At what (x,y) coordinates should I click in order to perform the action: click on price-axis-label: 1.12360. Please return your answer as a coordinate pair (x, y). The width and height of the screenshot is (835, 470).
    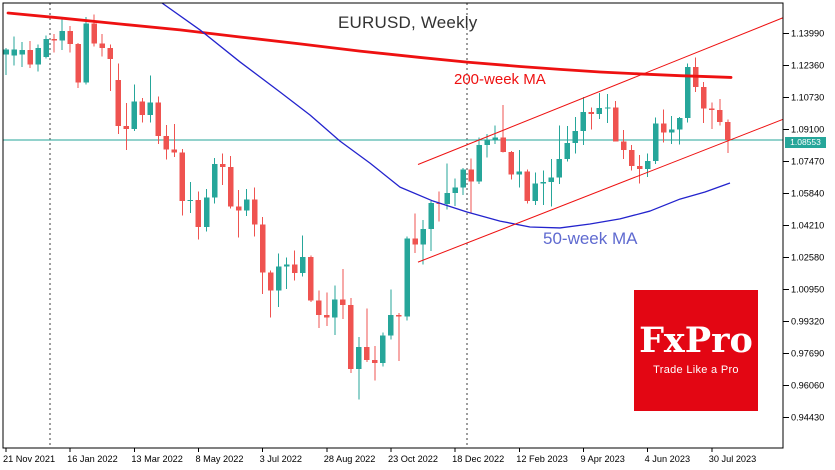
    Looking at the image, I should click on (807, 65).